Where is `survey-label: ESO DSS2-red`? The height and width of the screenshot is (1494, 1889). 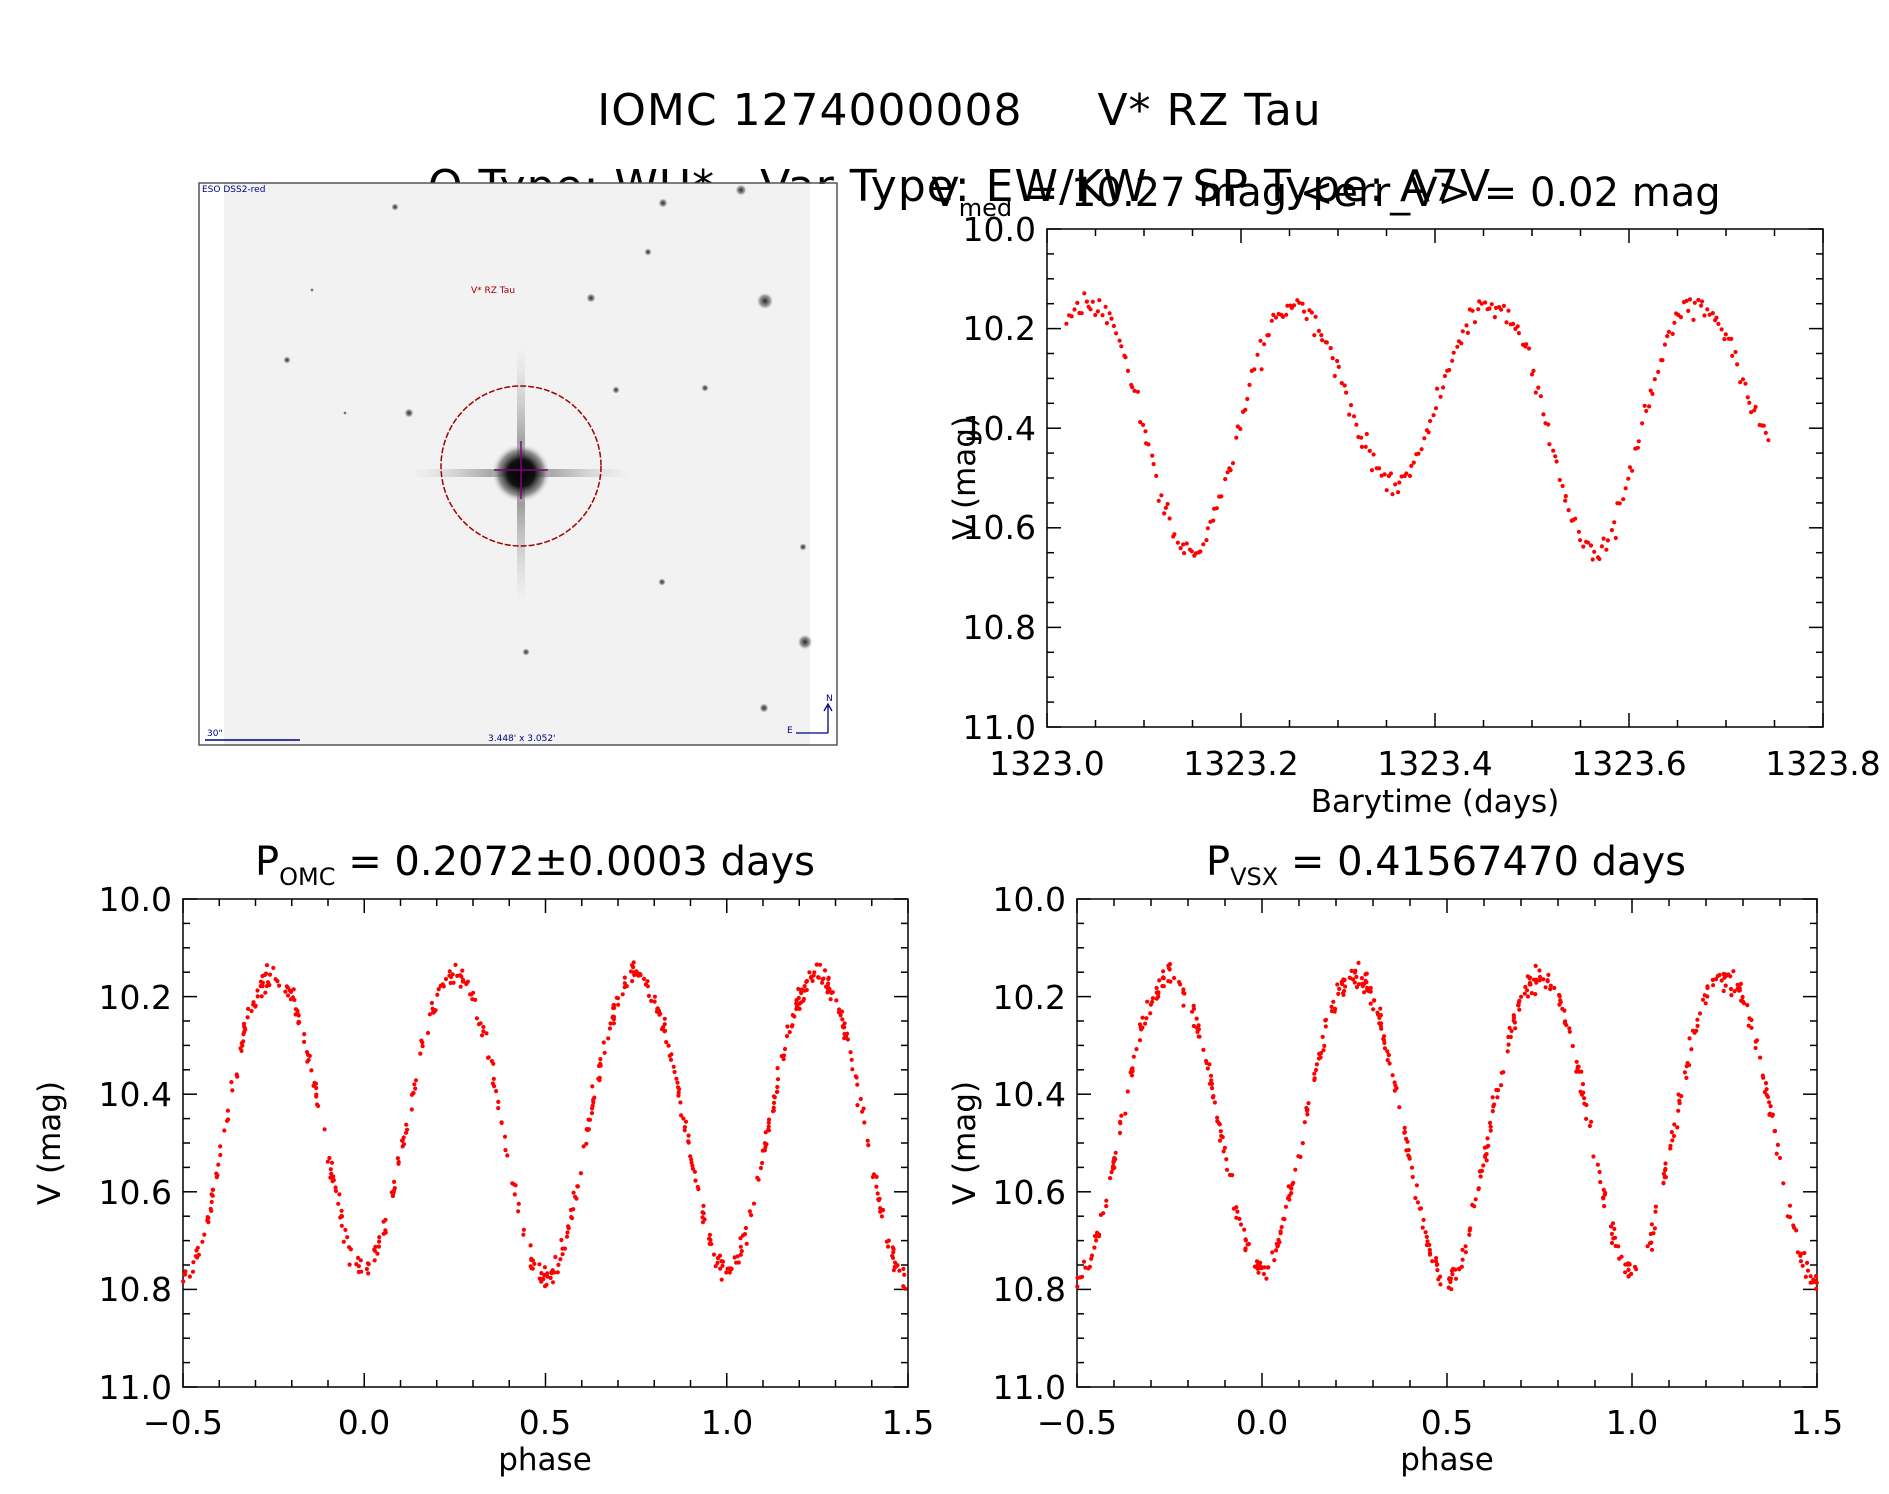 survey-label: ESO DSS2-red is located at coordinates (233, 190).